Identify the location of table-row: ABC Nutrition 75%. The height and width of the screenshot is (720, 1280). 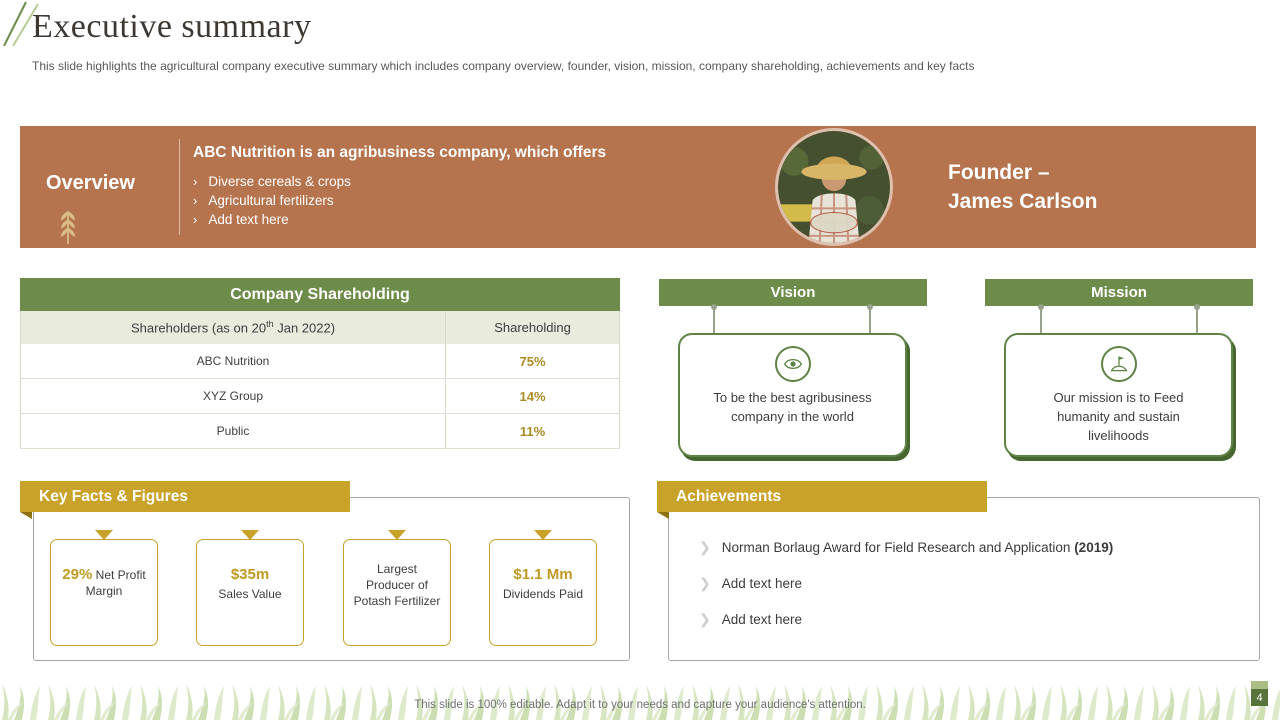
(320, 361).